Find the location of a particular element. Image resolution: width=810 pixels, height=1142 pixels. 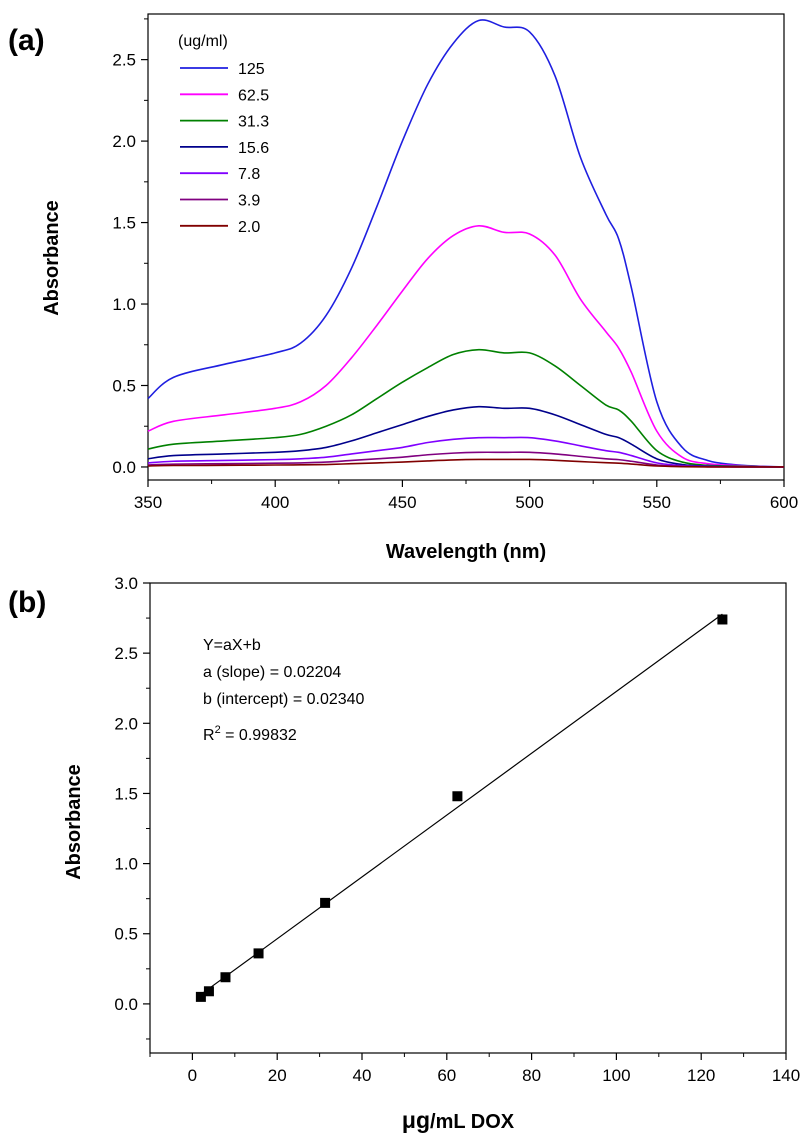

panel-b-x-tick-label: 140 is located at coordinates (786, 1075).